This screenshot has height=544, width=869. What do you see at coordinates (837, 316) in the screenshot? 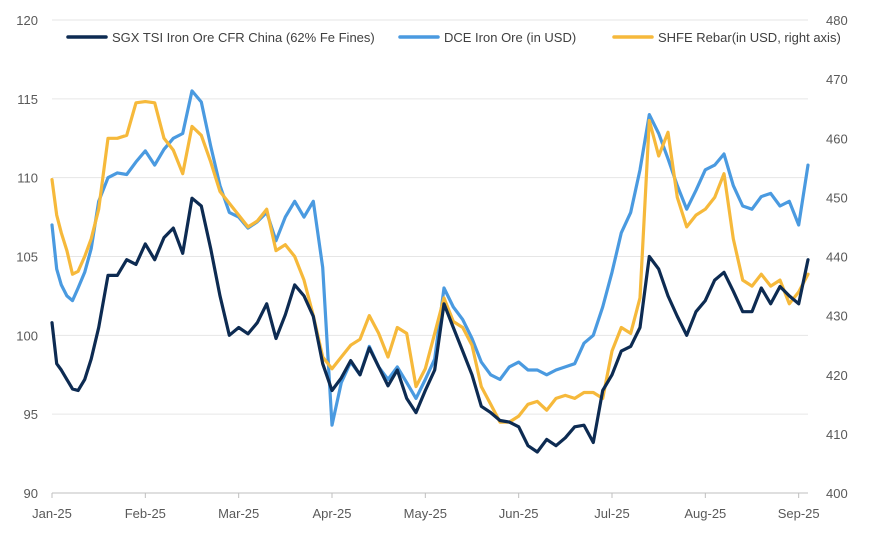
I see `y-right-tick-label: 430` at bounding box center [837, 316].